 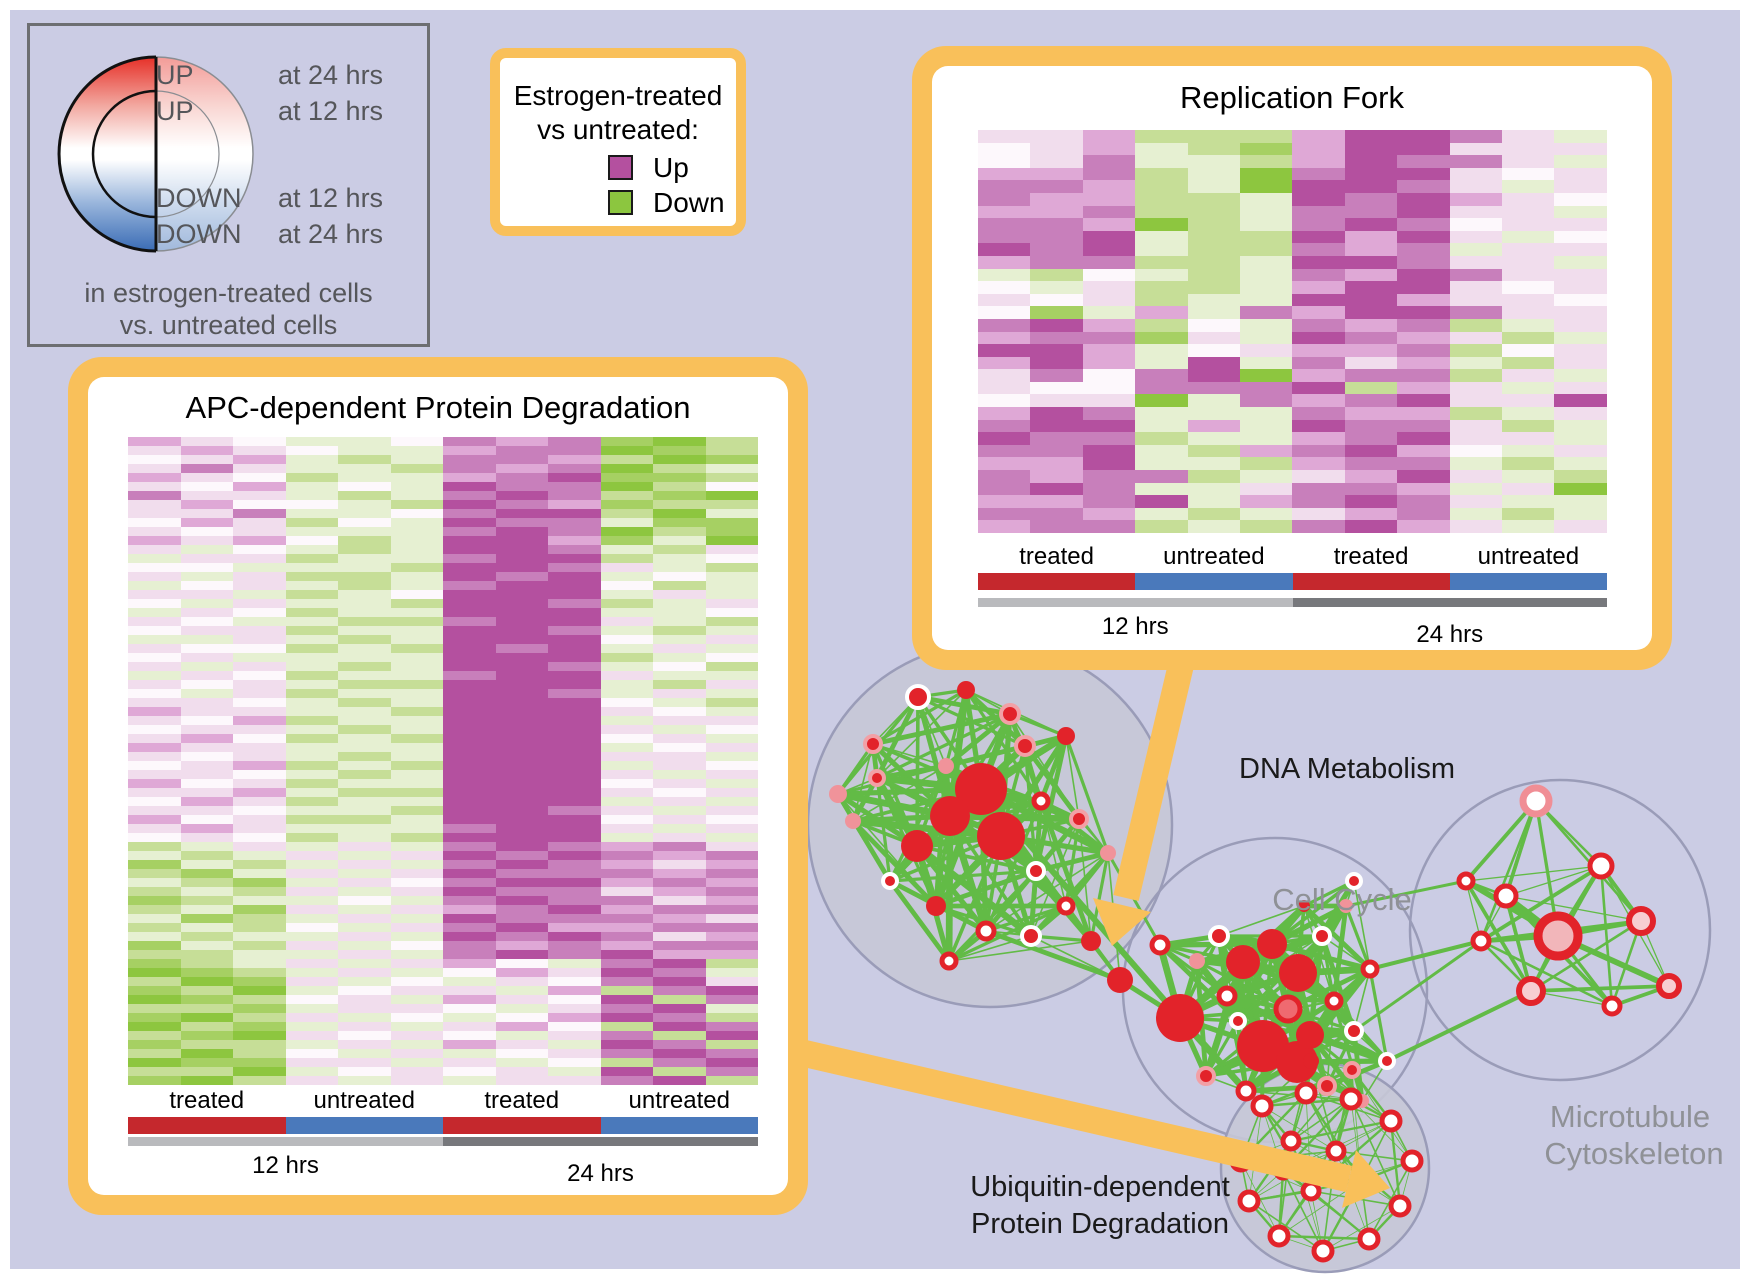 I want to click on connector-arrow-head, so click(x=1122, y=922).